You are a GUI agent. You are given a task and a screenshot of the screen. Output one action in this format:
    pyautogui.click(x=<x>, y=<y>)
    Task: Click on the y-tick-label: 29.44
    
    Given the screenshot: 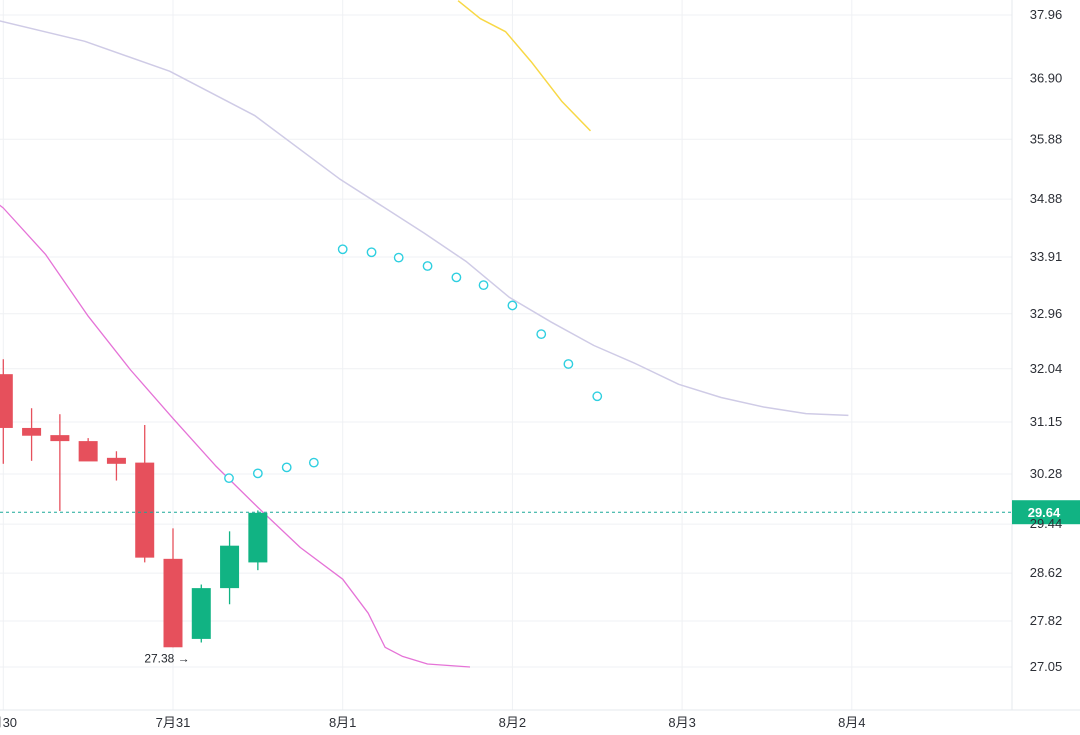 What is the action you would take?
    pyautogui.click(x=1046, y=523)
    